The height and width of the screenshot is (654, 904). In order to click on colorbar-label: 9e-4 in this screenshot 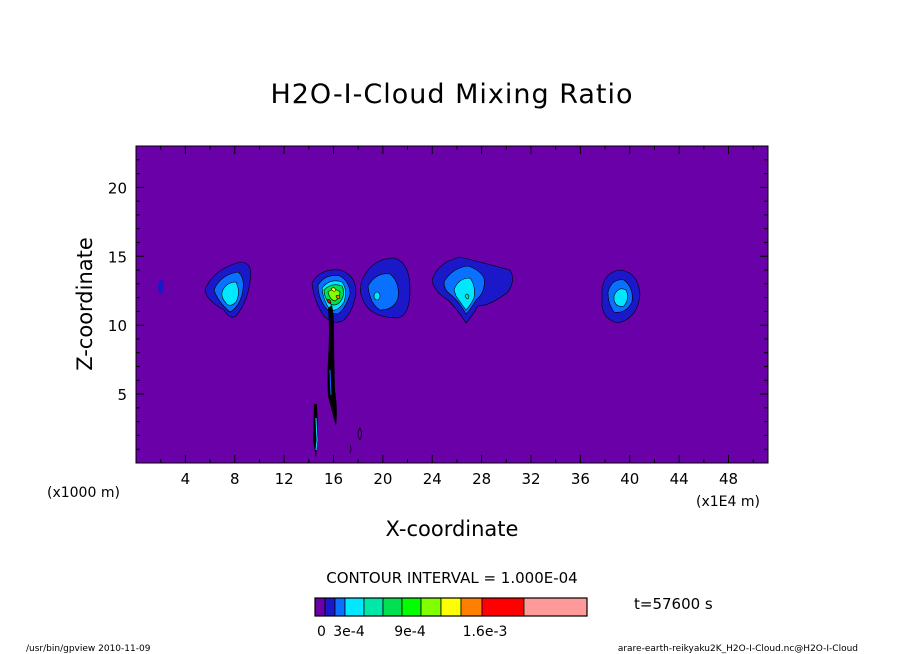, I will do `click(410, 632)`.